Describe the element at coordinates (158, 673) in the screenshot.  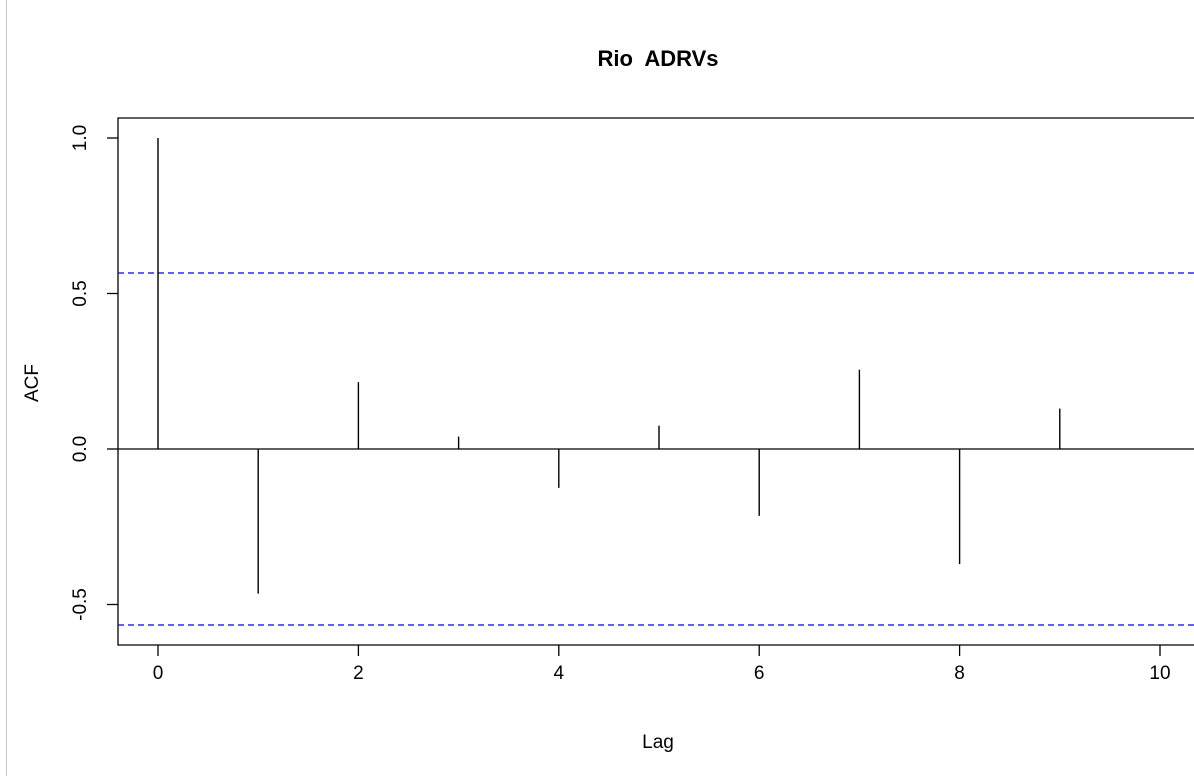
I see `x-tick-label: 0` at that location.